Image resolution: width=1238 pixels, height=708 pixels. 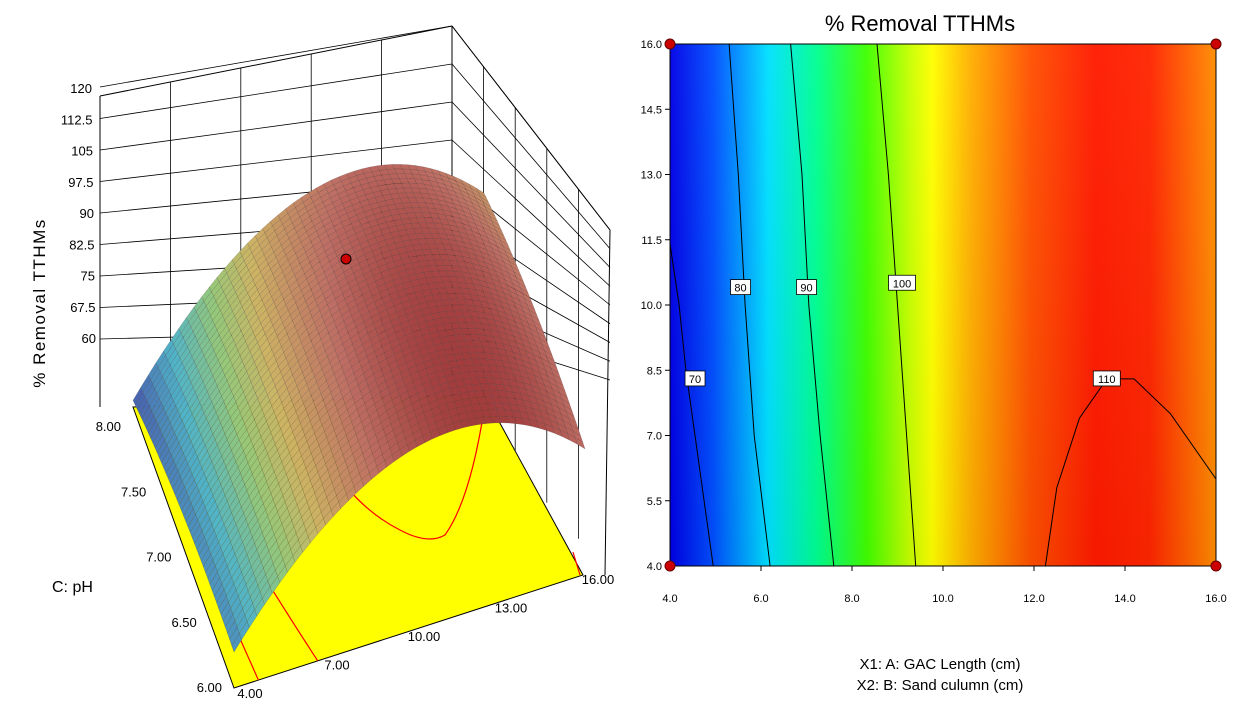 What do you see at coordinates (944, 585) in the screenshot?
I see `contour-x-ticks: 4.0 6.0 8.0 10.0 12.0 14.0 16.0` at bounding box center [944, 585].